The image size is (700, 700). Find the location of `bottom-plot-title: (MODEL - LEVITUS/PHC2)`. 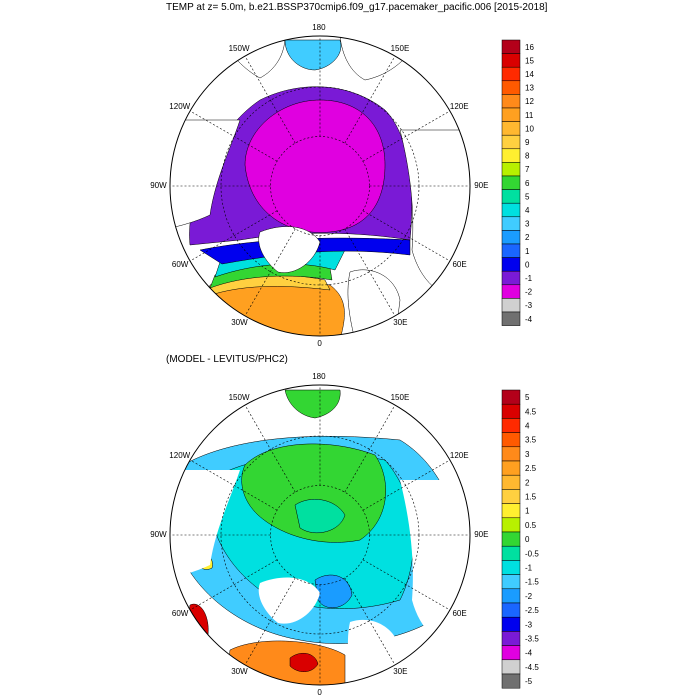

bottom-plot-title: (MODEL - LEVITUS/PHC2) is located at coordinates (227, 359).